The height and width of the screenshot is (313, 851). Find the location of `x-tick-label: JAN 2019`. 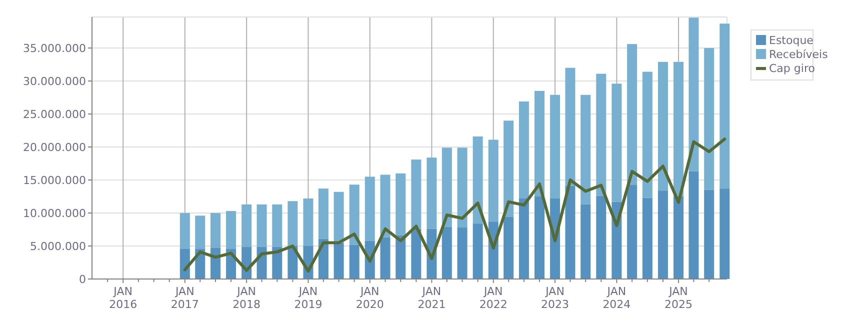

x-tick-label: JAN 2019 is located at coordinates (308, 298).